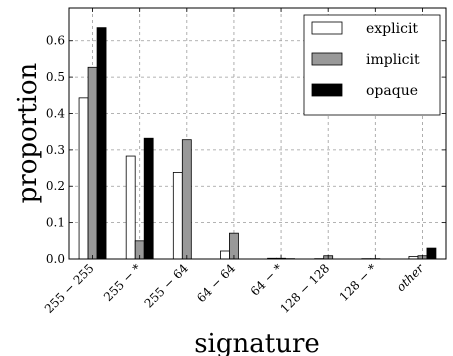  Describe the element at coordinates (55, 223) in the screenshot. I see `y-tick-label: 0.1` at that location.